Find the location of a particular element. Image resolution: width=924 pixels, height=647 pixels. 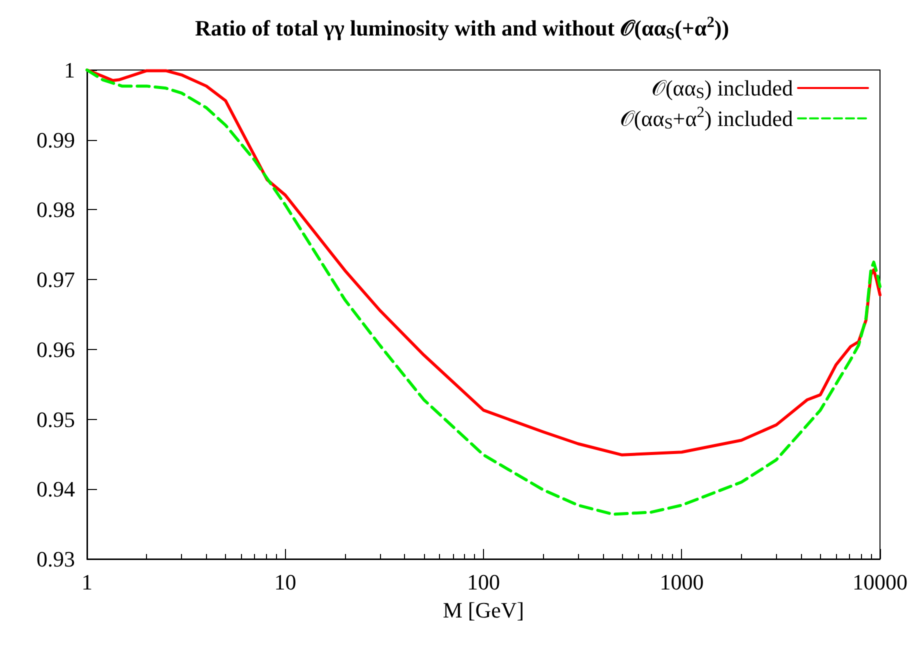

y-tick-label: 0.99 is located at coordinates (55, 139).